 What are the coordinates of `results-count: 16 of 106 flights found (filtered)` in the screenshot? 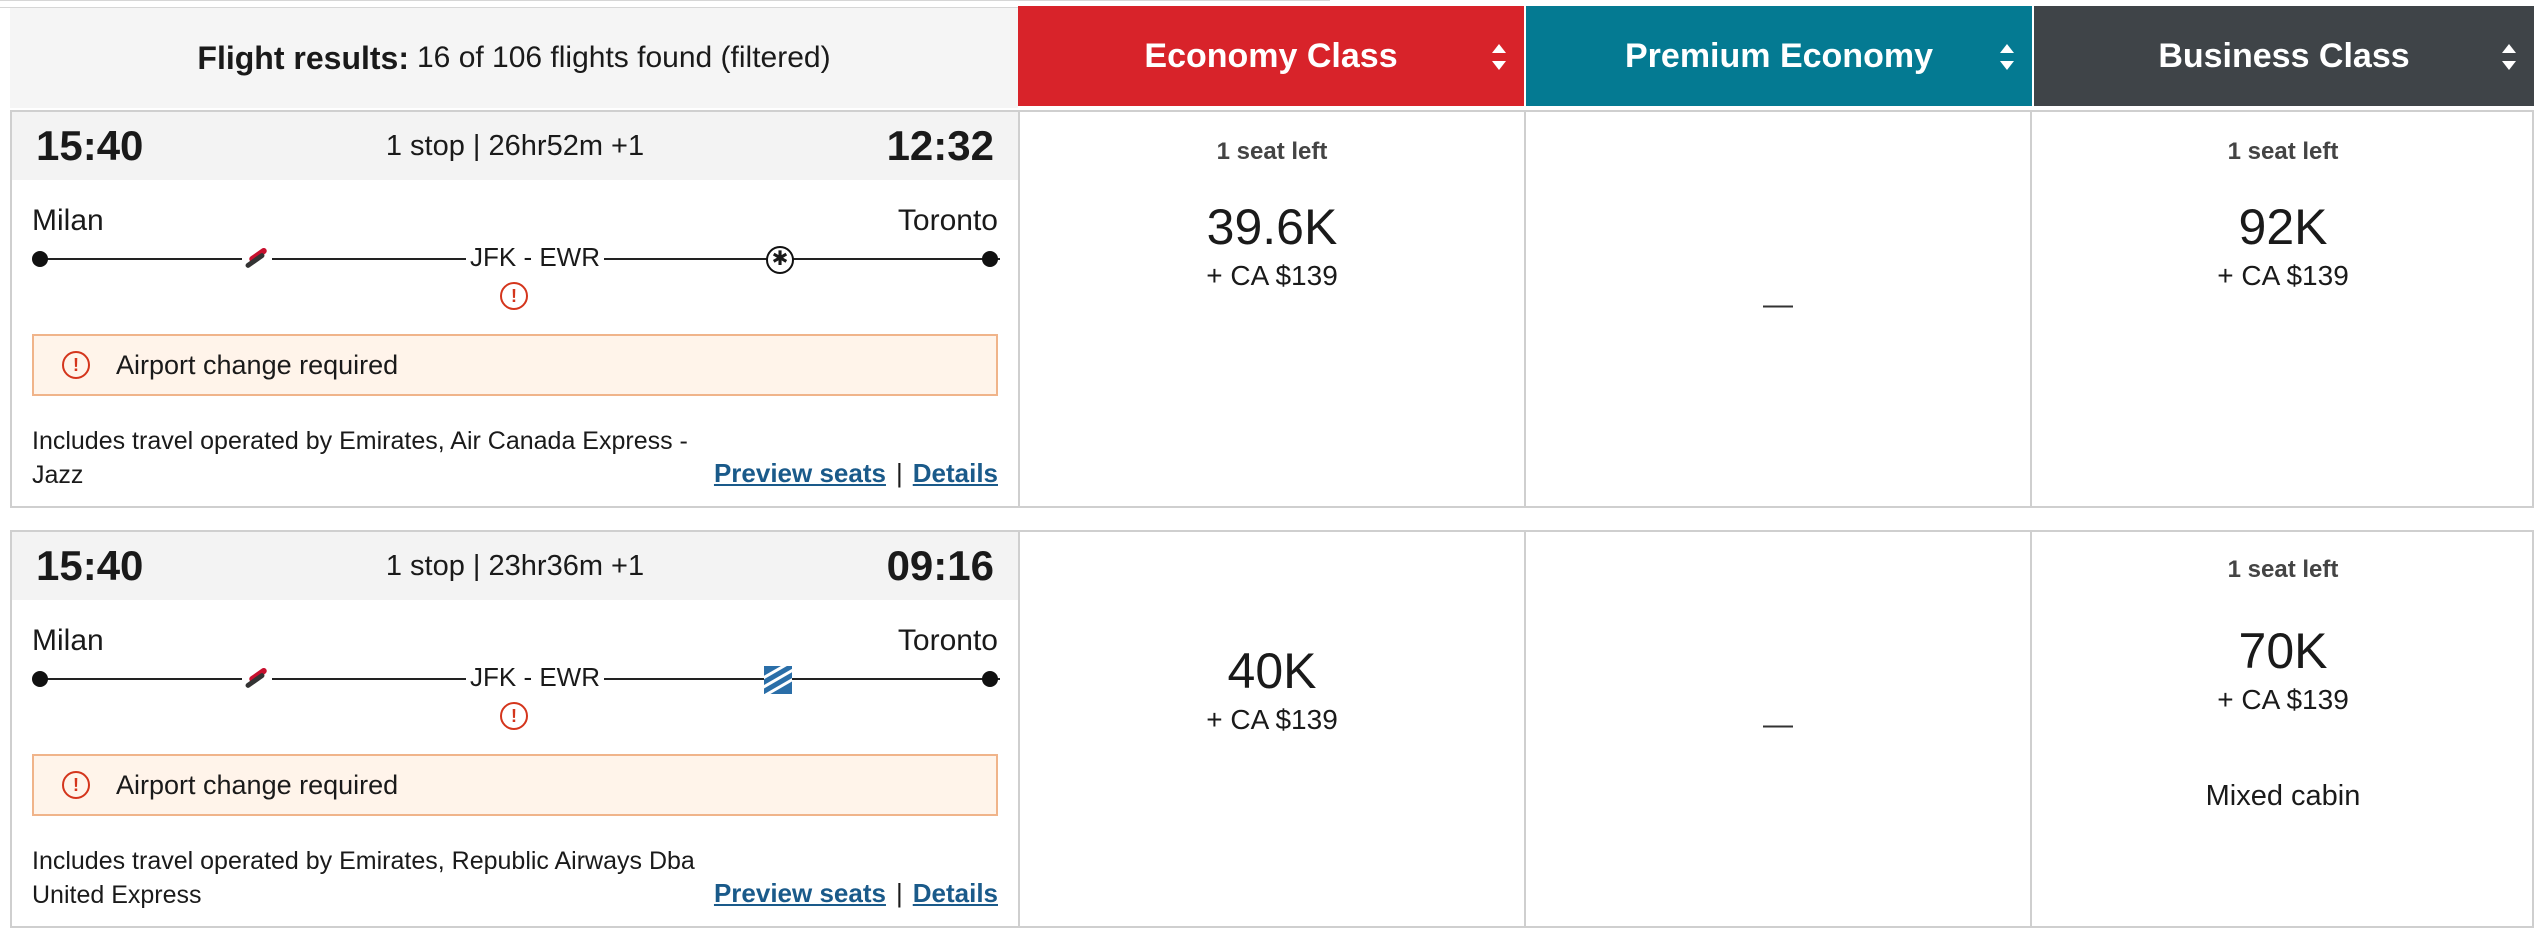 It's located at (623, 57).